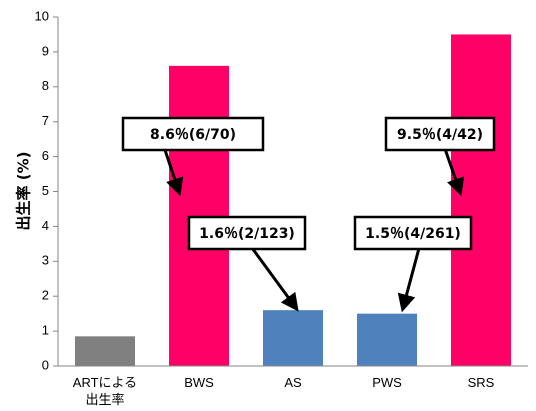 The image size is (536, 411). Describe the element at coordinates (481, 382) in the screenshot. I see `x-tick-label: SRS` at that location.